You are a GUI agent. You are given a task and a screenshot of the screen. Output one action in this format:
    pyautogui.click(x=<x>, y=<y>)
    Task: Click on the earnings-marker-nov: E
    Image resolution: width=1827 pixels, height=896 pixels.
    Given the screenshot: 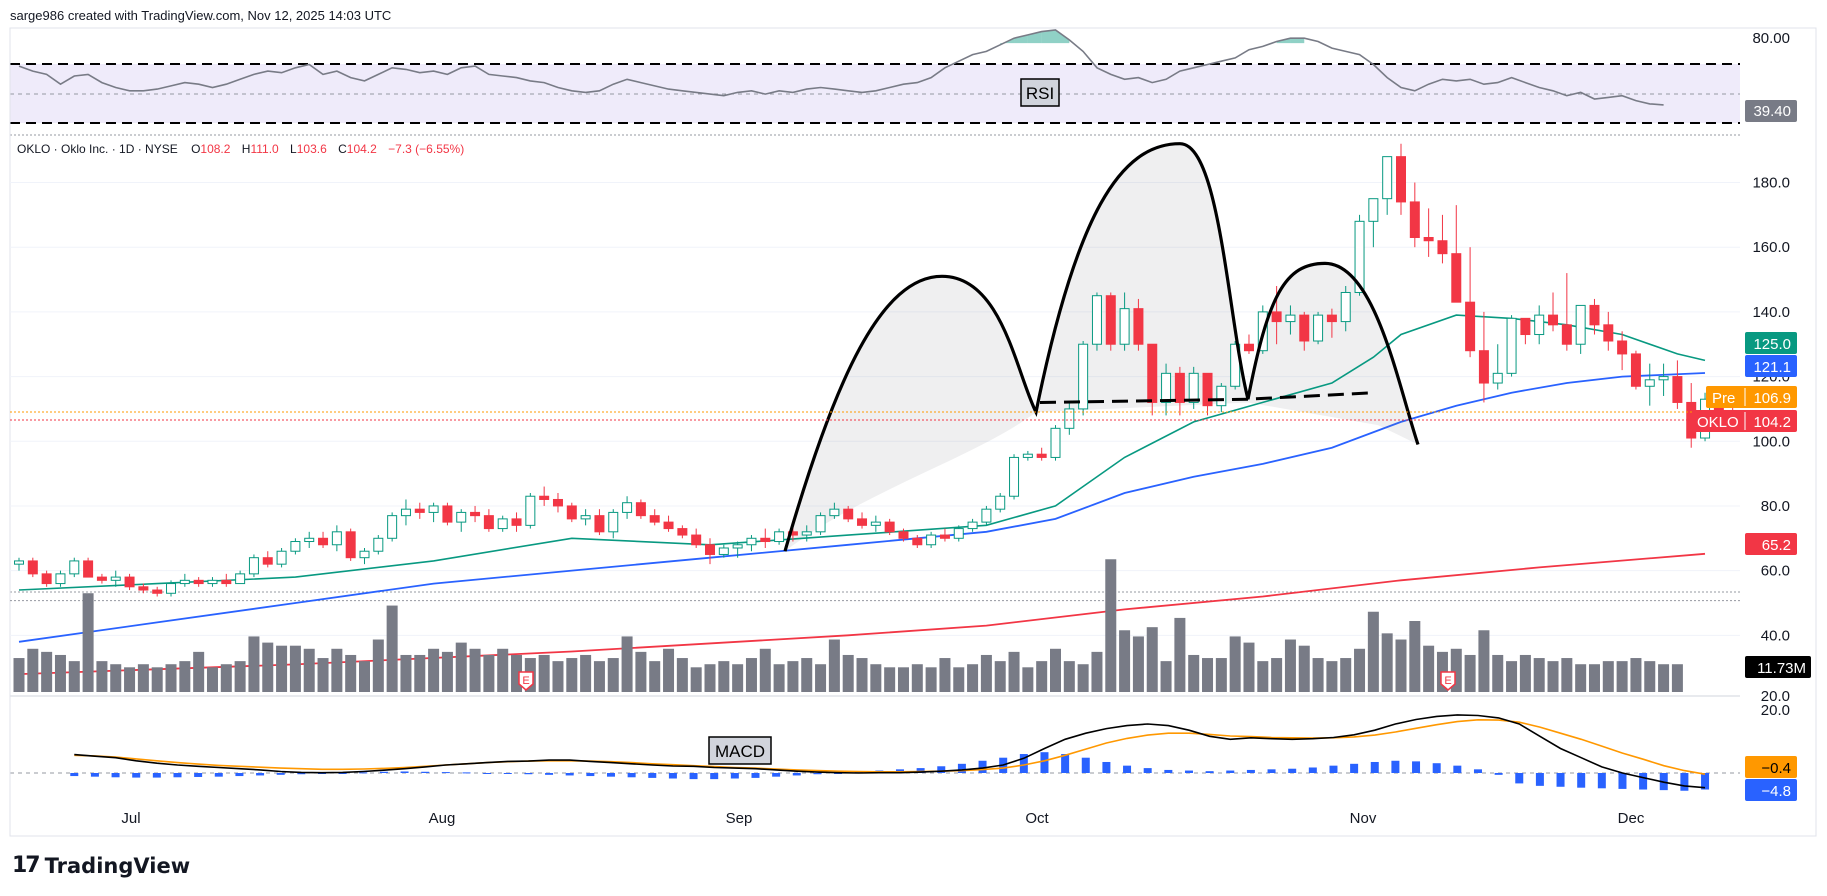 What is the action you would take?
    pyautogui.click(x=1448, y=681)
    